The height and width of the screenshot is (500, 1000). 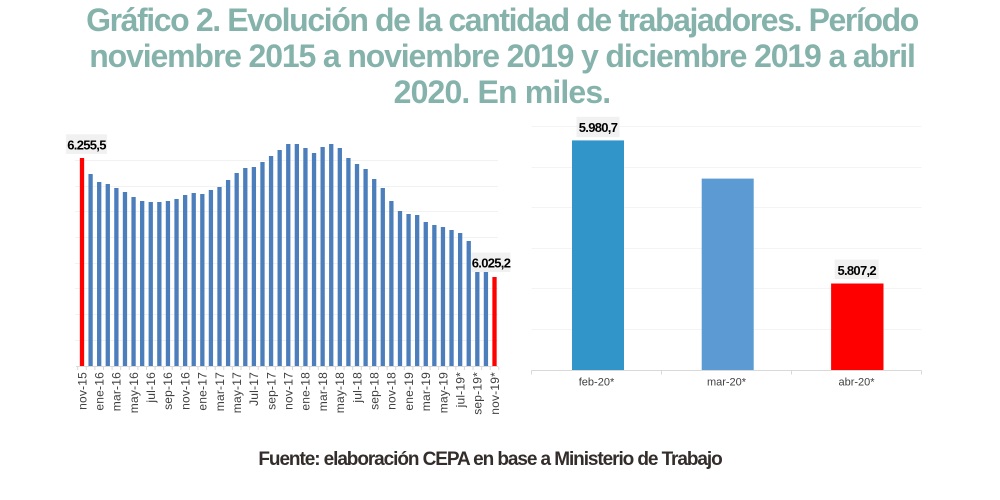 What do you see at coordinates (220, 391) in the screenshot?
I see `svg-text: mar-17` at bounding box center [220, 391].